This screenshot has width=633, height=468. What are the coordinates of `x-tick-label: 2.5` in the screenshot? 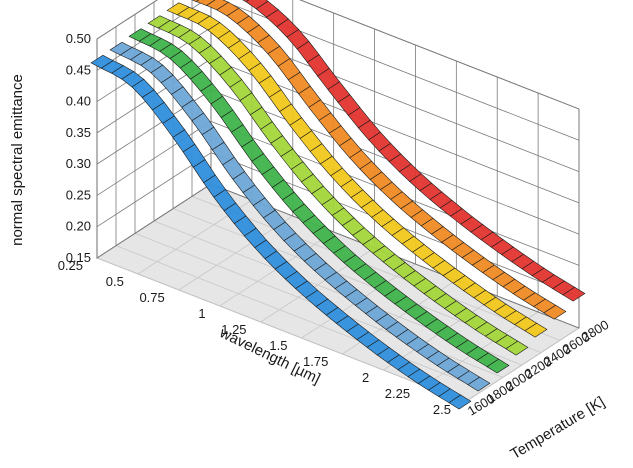 It's located at (442, 409).